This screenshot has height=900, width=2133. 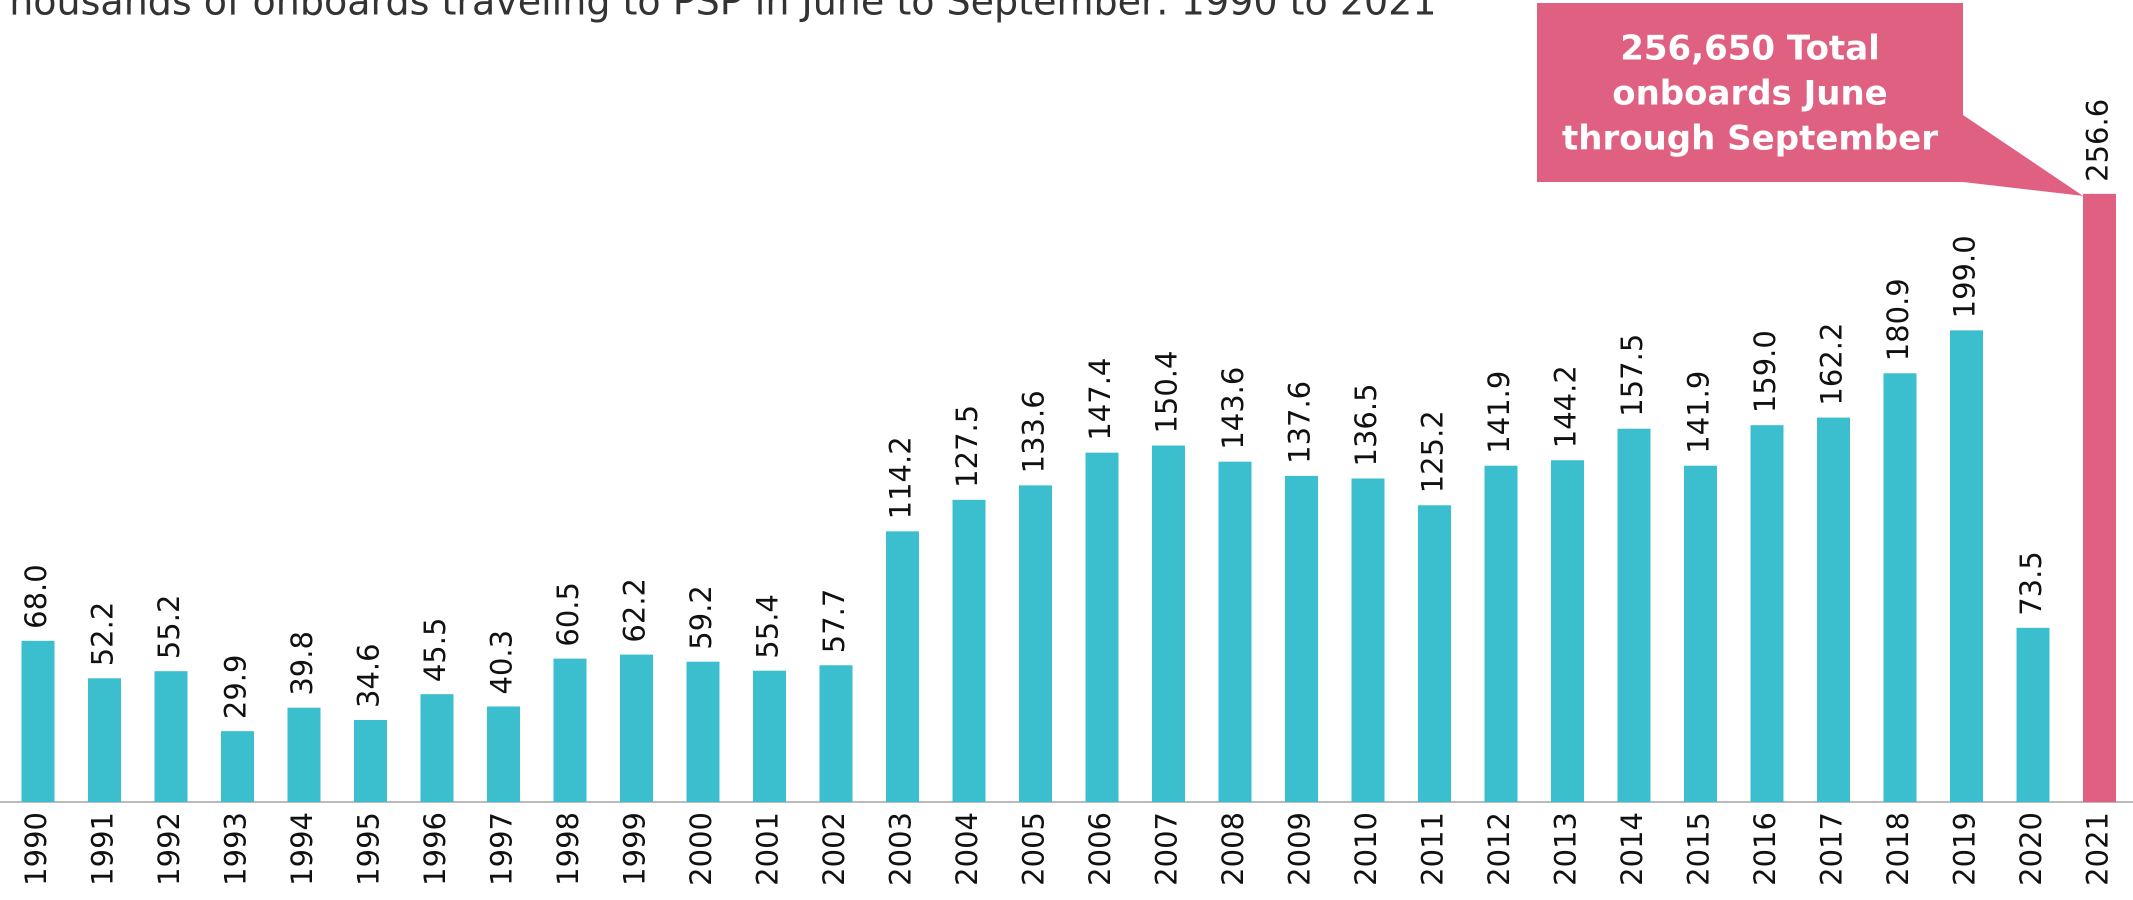 I want to click on value-label: 137.6, so click(x=1300, y=422).